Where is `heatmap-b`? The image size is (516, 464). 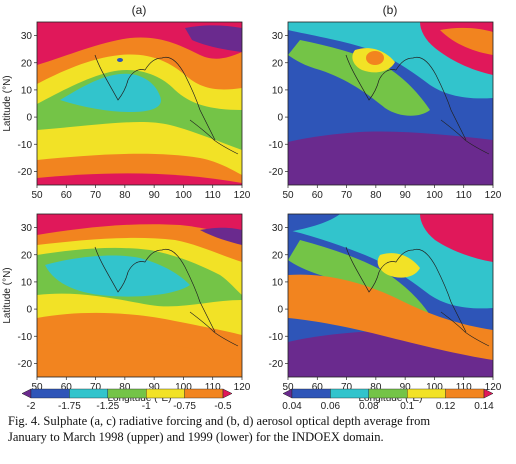
heatmap-b is located at coordinates (390, 103).